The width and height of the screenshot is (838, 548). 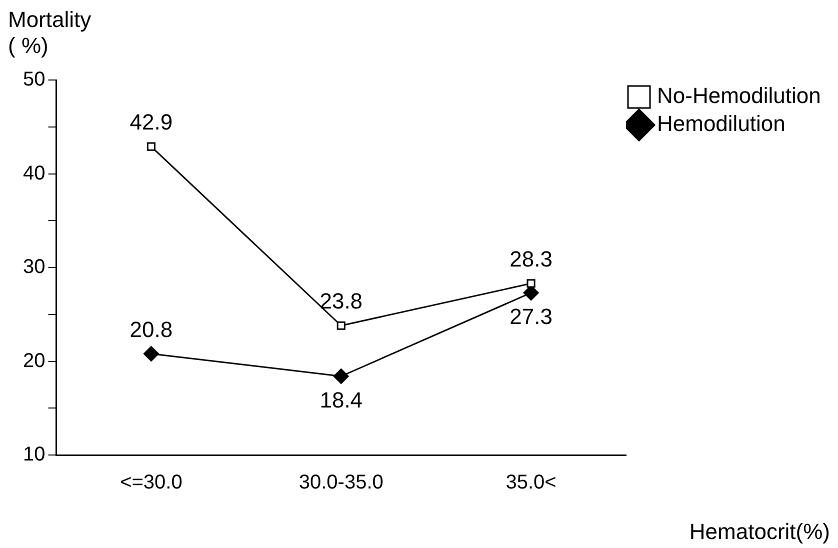 I want to click on y-tick-label: 10, so click(x=34, y=455).